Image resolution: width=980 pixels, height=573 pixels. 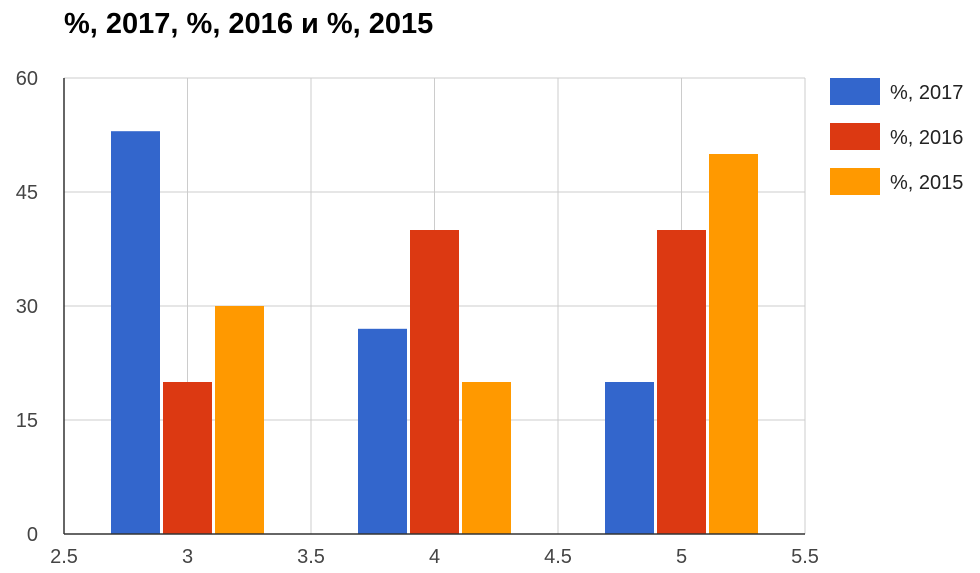 I want to click on y-axis-tick-labels: 0 15 30 45 60, so click(x=27, y=307).